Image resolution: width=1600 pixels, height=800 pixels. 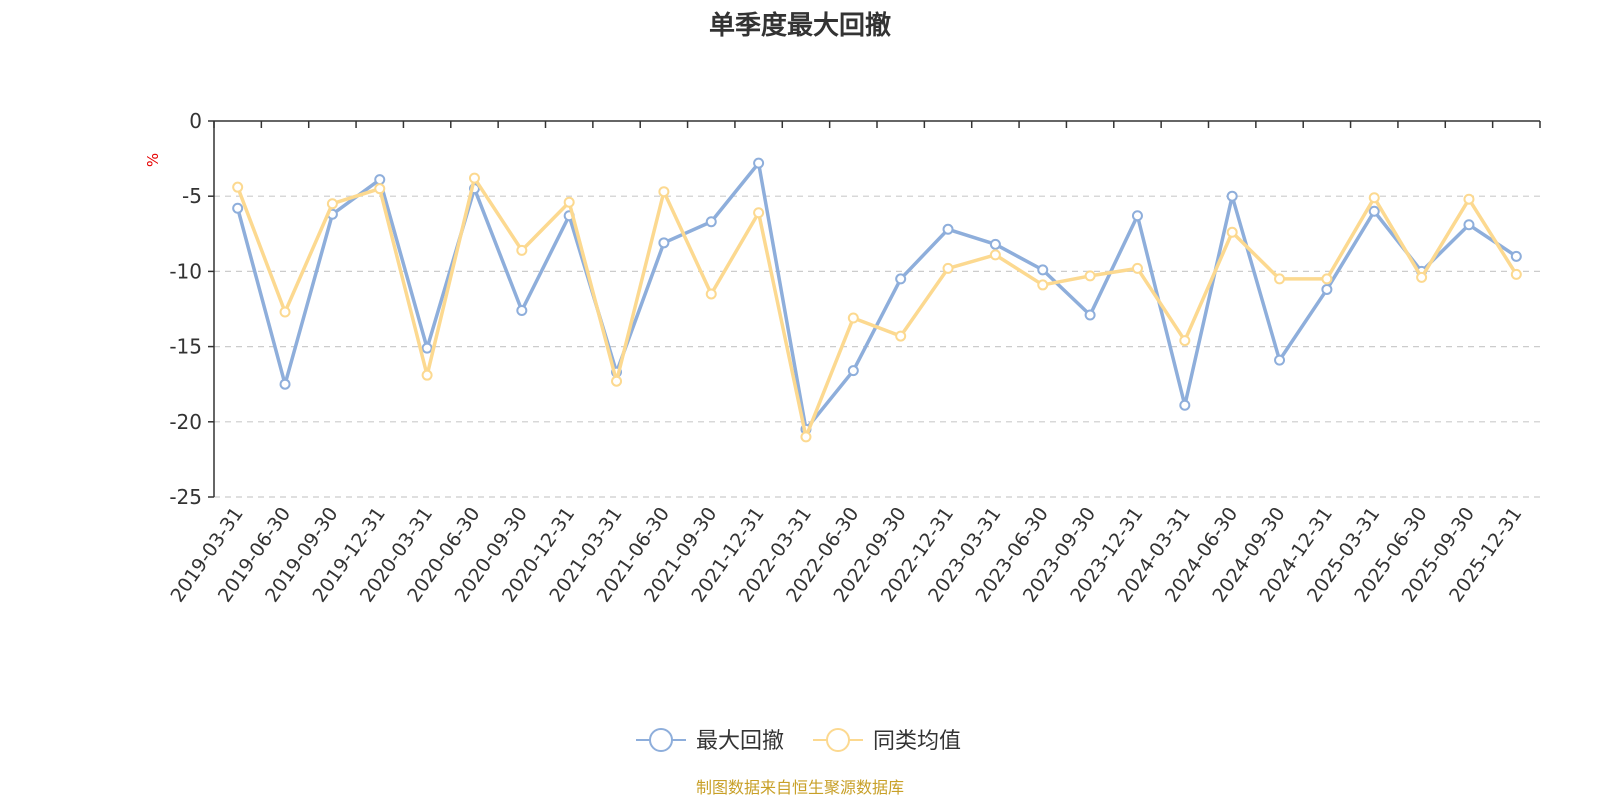 I want to click on y-tick-label: -20, so click(x=185, y=422).